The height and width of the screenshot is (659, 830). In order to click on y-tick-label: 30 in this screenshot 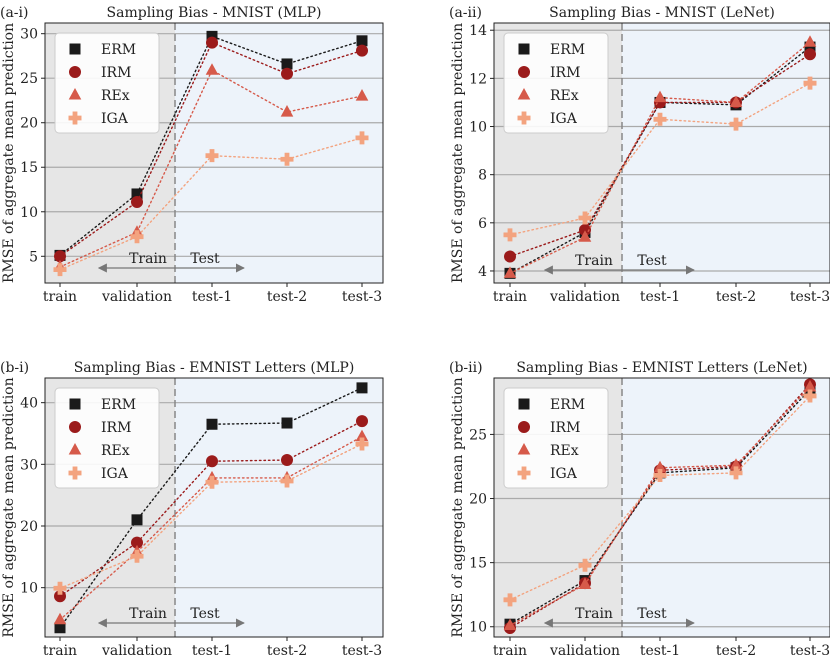, I will do `click(29, 35)`.